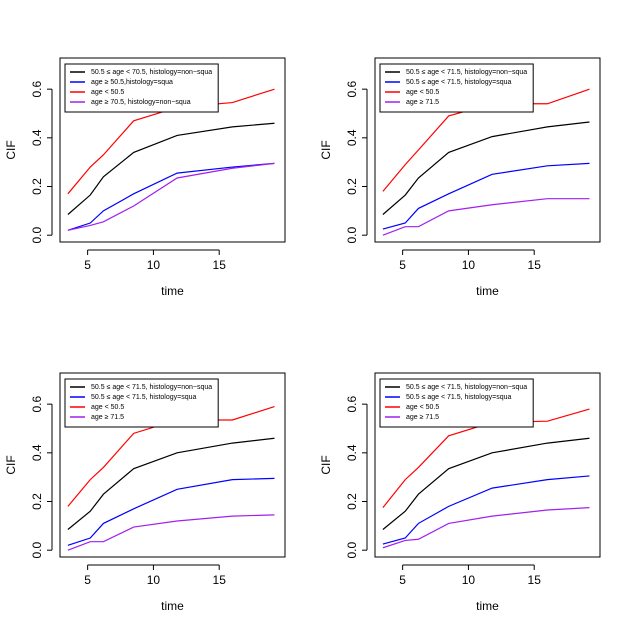 The width and height of the screenshot is (630, 630). I want to click on legend-label: age ≥ 50.5,histology=squa, so click(132, 82).